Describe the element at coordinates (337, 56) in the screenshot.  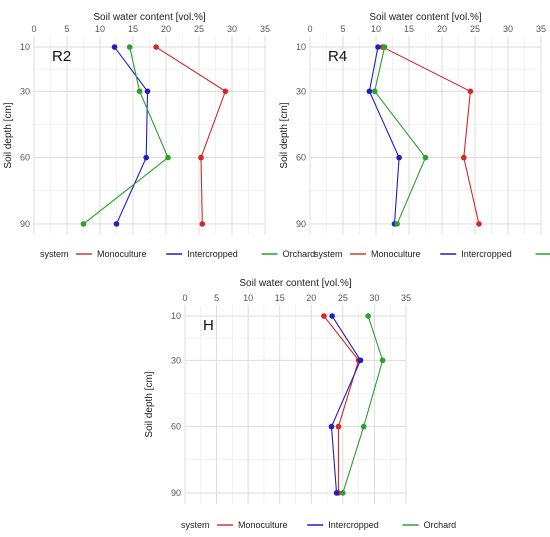
I see `panel-label: R4` at that location.